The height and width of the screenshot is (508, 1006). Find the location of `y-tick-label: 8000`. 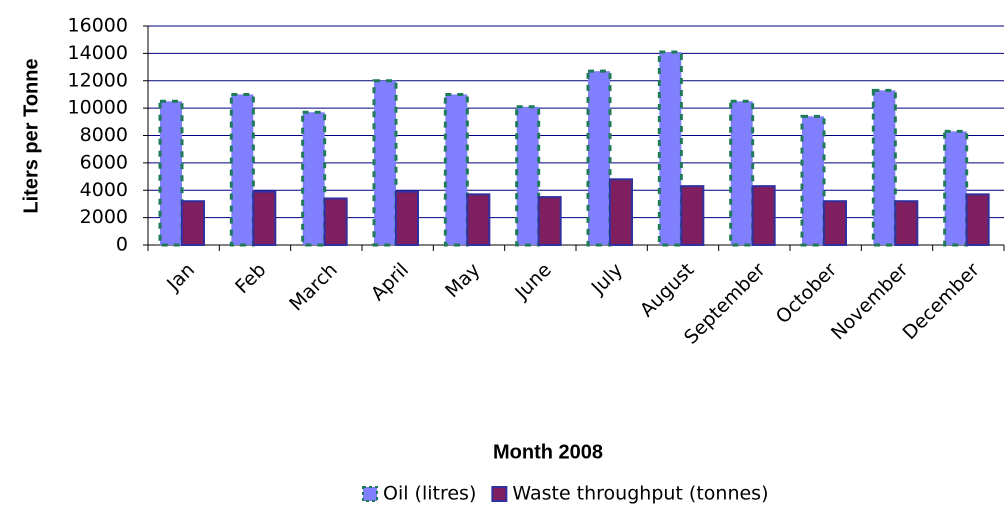

y-tick-label: 8000 is located at coordinates (104, 135).